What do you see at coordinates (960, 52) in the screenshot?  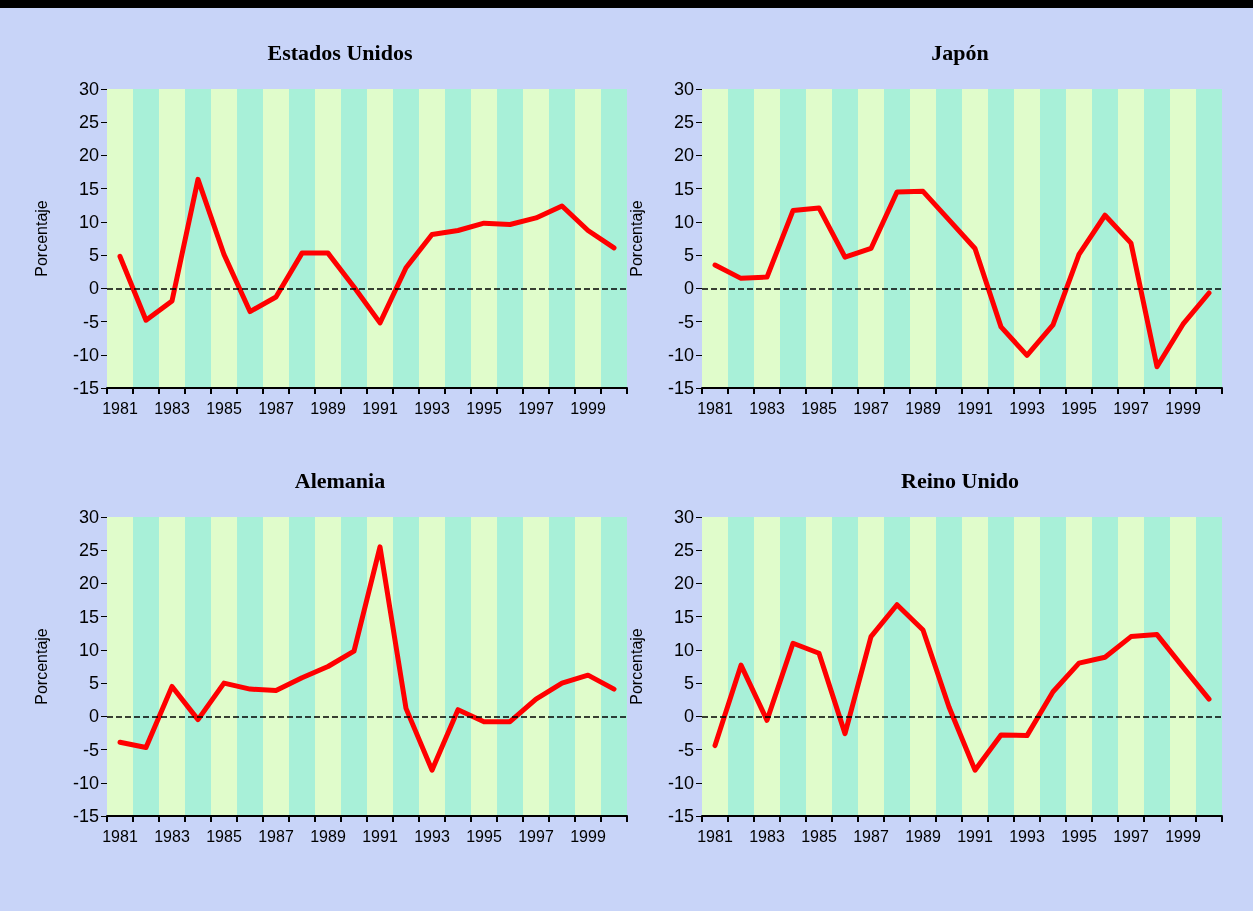 I see `chart-title: Japón` at bounding box center [960, 52].